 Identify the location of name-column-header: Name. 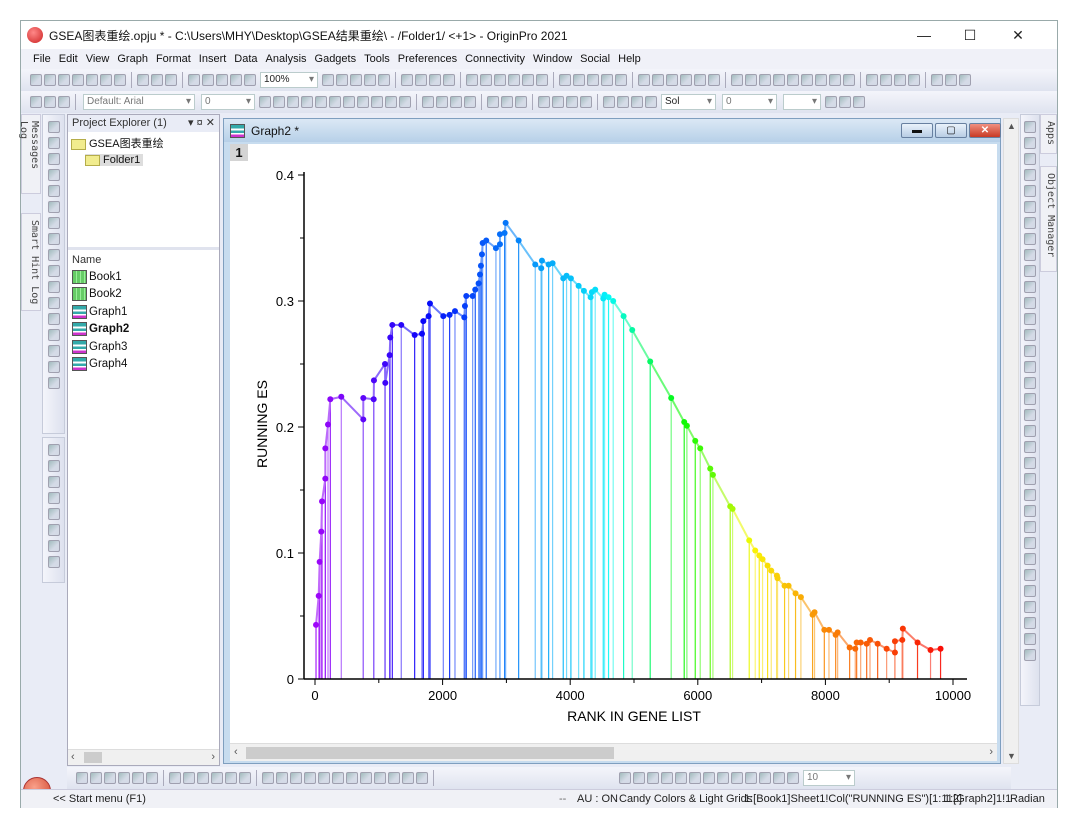
(87, 260).